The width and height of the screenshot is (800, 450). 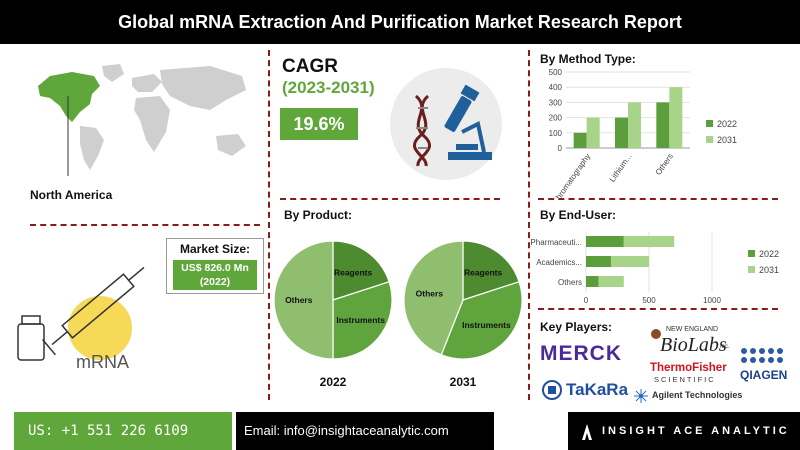 What do you see at coordinates (319, 124) in the screenshot?
I see `cagr-value: 19.6%` at bounding box center [319, 124].